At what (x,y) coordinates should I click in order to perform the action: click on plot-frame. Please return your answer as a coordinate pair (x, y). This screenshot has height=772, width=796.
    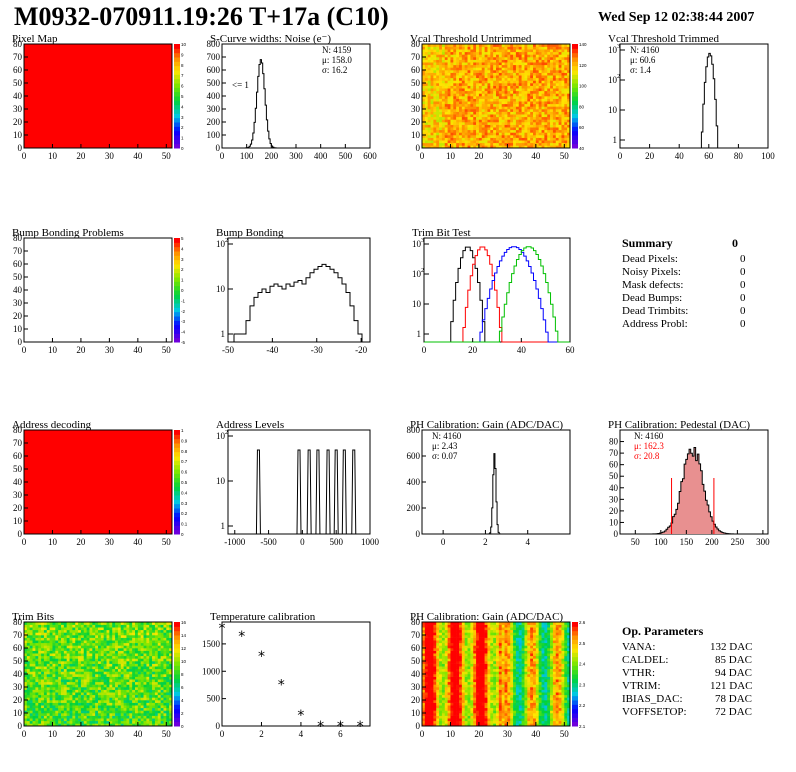
    Looking at the image, I should click on (98, 290).